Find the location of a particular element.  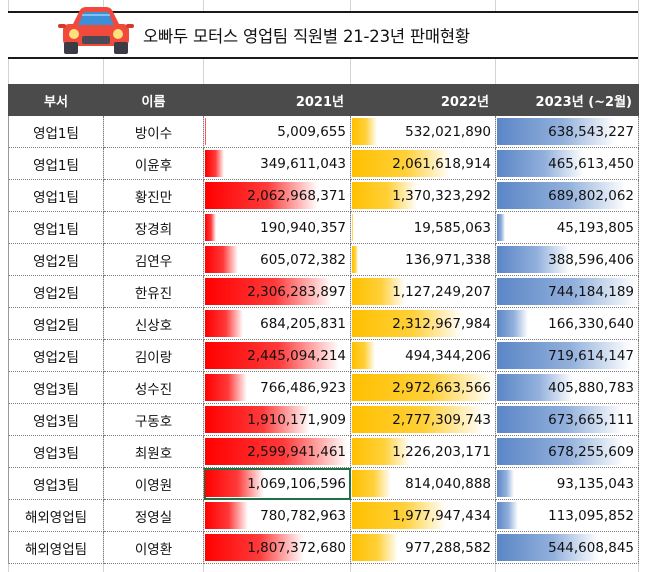

value-cell-2022: 1,226,203,171 is located at coordinates (423, 451).